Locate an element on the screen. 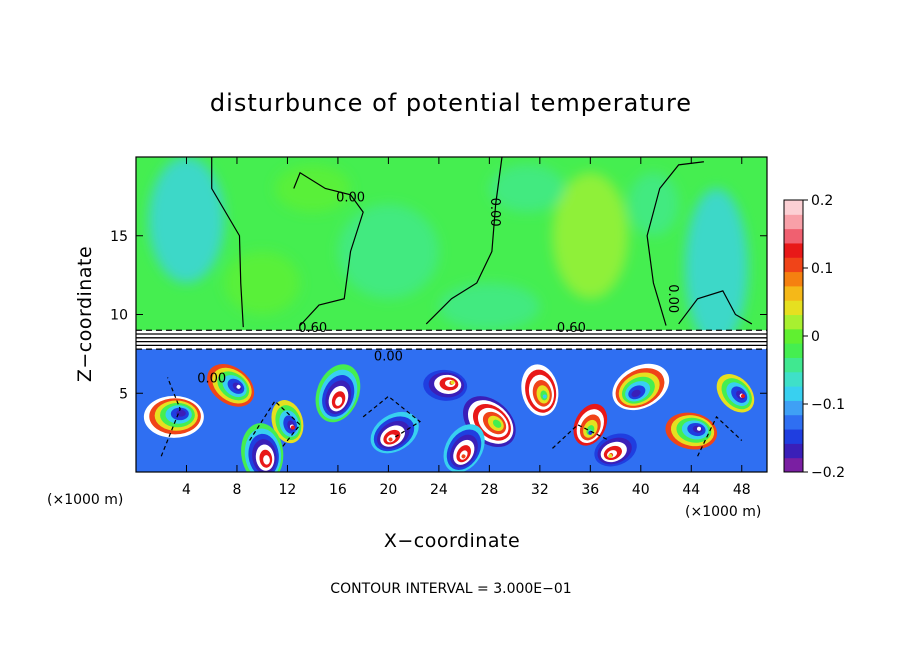 The width and height of the screenshot is (904, 654). y-tick-label: 5 is located at coordinates (123, 394).